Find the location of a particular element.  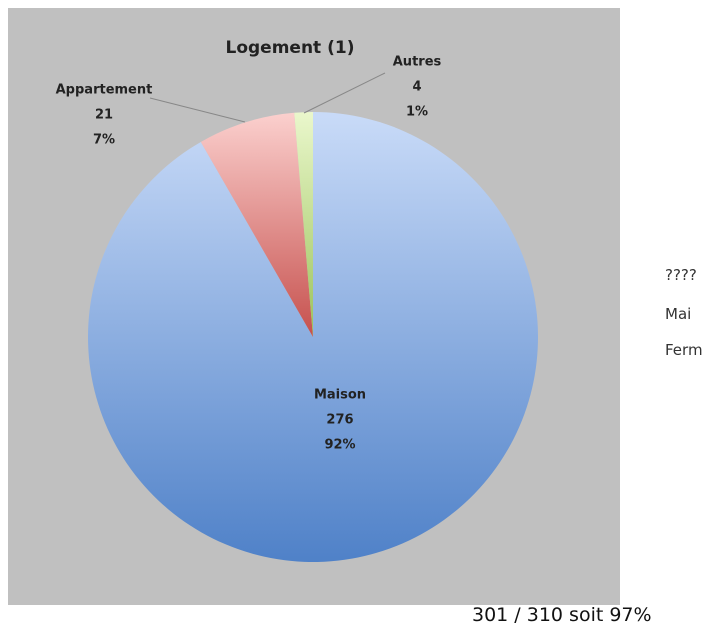

data-label-percent: 7% is located at coordinates (104, 140).